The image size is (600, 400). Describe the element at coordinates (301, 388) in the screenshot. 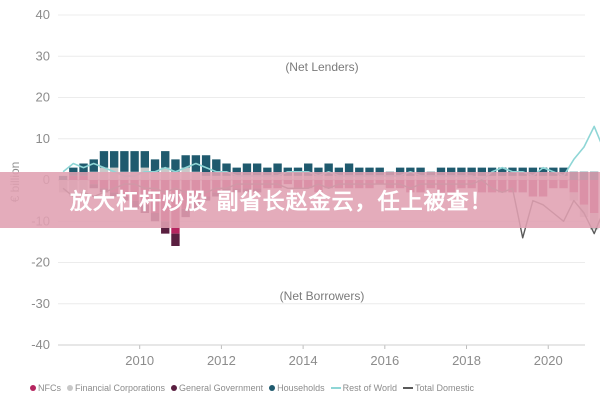

I see `legend-label: Households` at that location.